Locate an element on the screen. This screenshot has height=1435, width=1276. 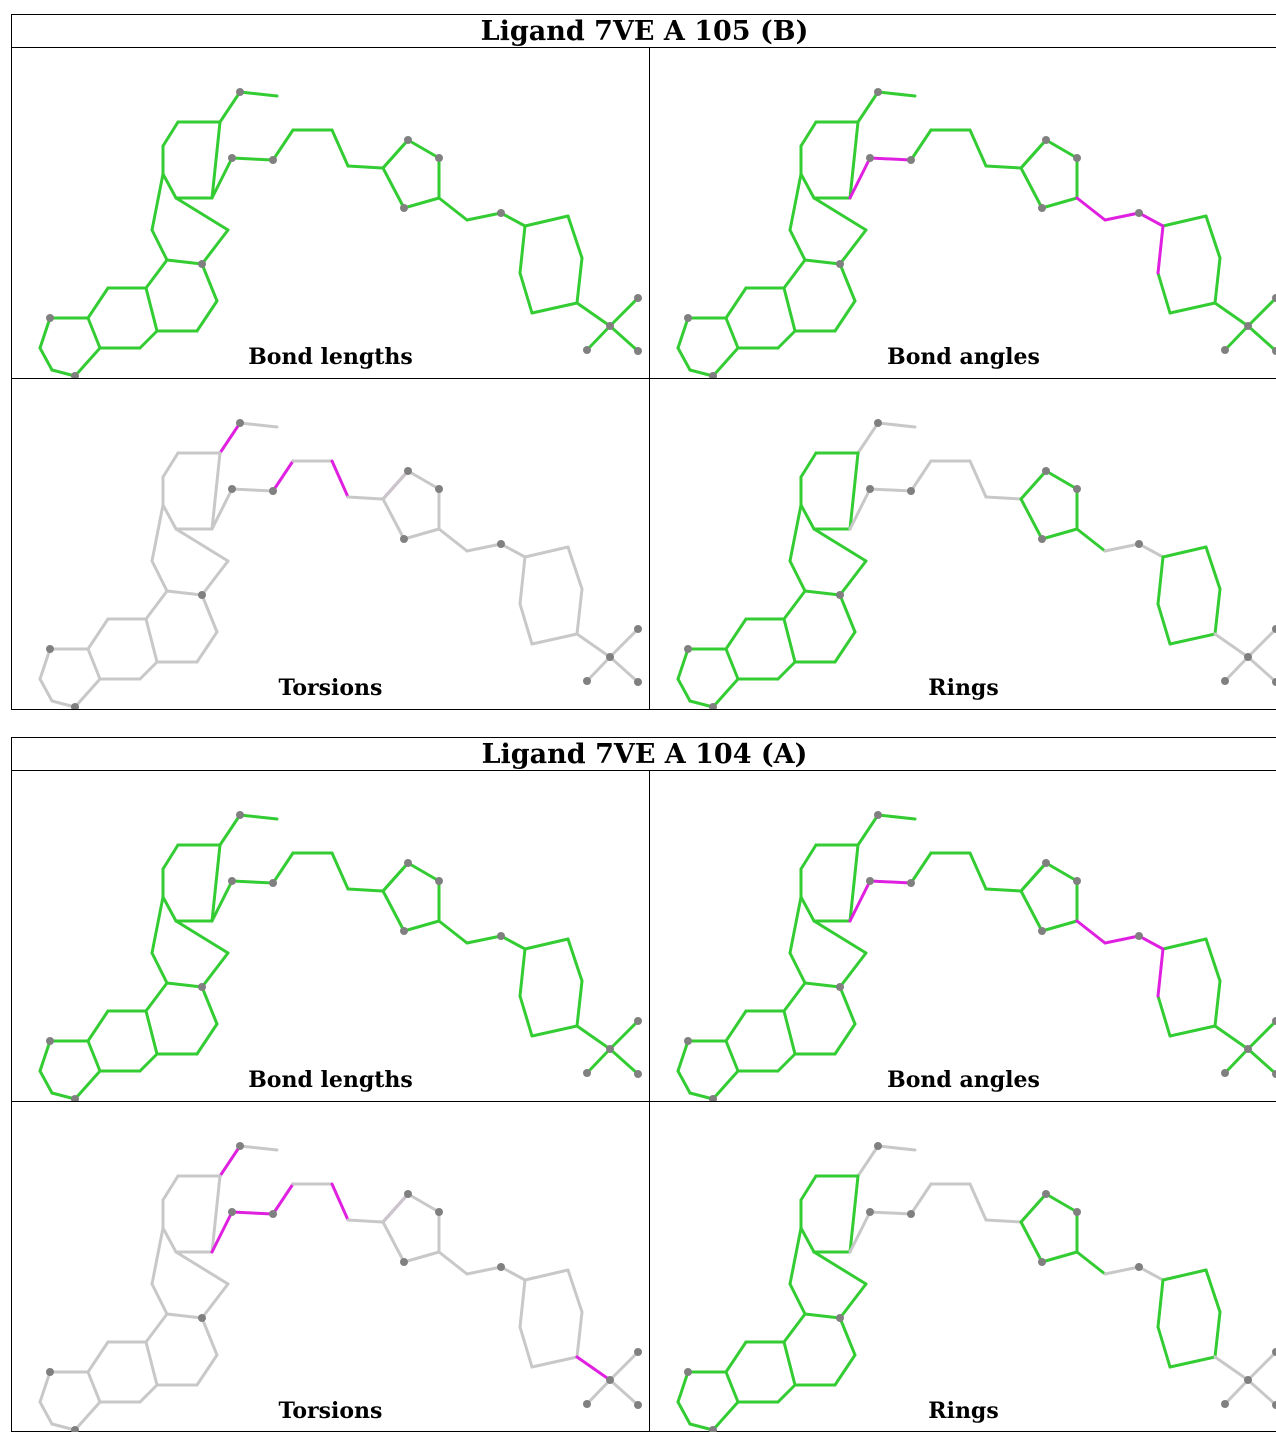
view-rings: Rings is located at coordinates (963, 544).